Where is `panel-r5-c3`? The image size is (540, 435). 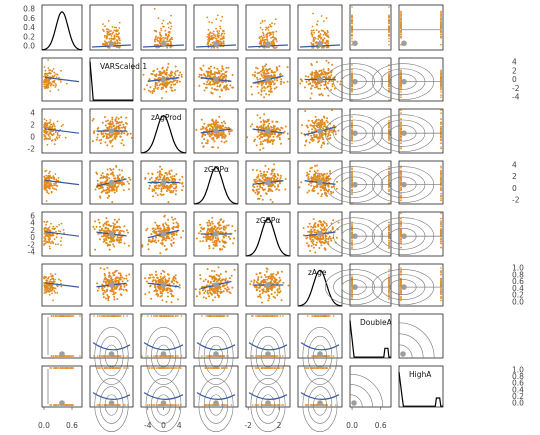 panel-r5-c3 is located at coordinates (163, 234).